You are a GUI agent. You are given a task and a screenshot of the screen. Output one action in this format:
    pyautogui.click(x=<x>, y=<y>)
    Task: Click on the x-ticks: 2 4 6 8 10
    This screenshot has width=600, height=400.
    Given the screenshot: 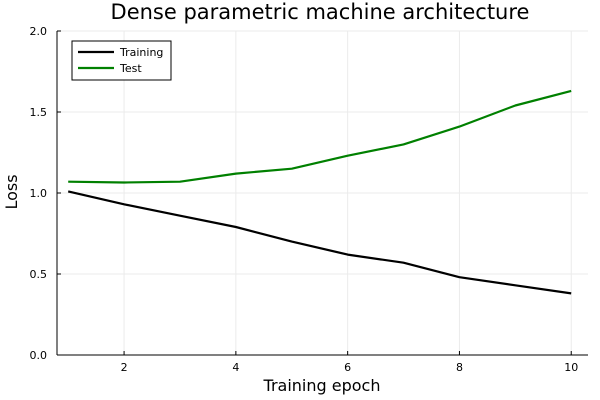 What is the action you would take?
    pyautogui.click(x=349, y=362)
    